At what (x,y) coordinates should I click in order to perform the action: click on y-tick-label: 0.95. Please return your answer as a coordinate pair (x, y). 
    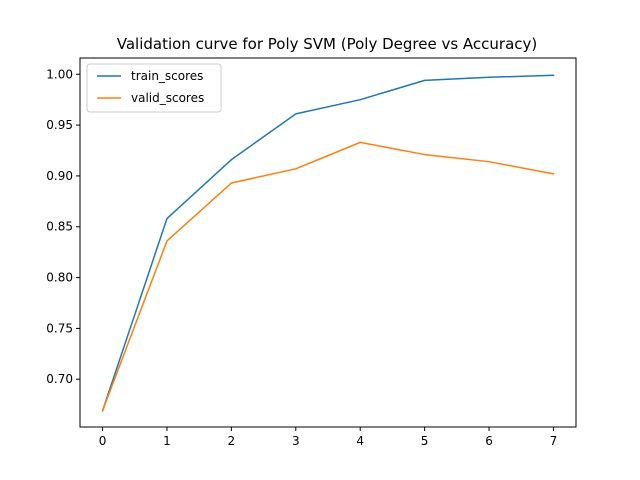
    Looking at the image, I should click on (59, 125).